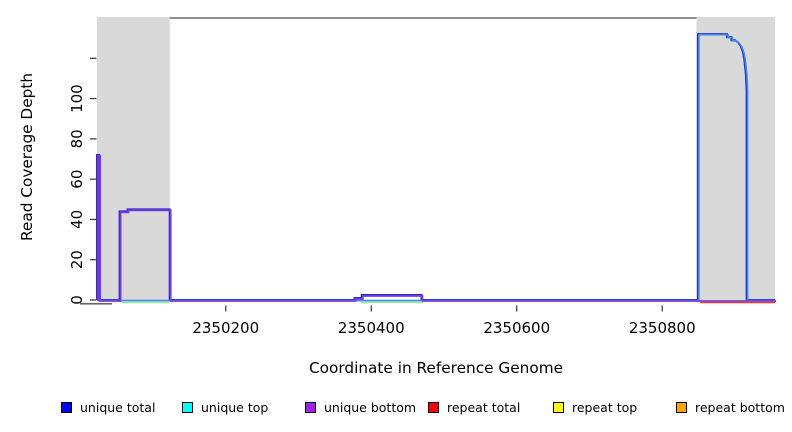  What do you see at coordinates (235, 407) in the screenshot?
I see `legend-label: unique top` at bounding box center [235, 407].